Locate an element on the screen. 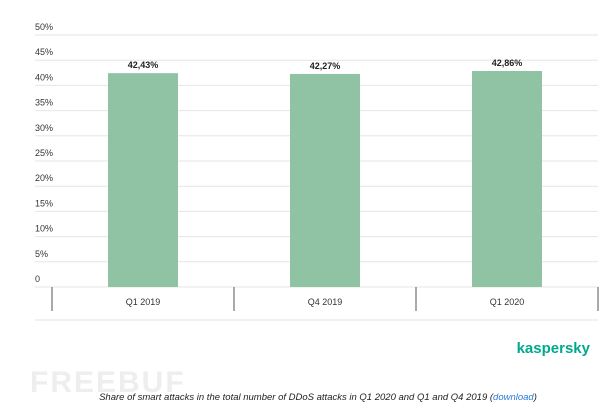 Image resolution: width=612 pixels, height=409 pixels. download-link: download is located at coordinates (513, 397).